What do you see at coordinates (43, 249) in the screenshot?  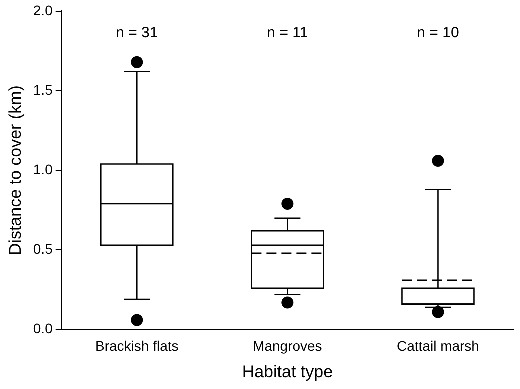 I see `y-tick-label: 0.5` at bounding box center [43, 249].